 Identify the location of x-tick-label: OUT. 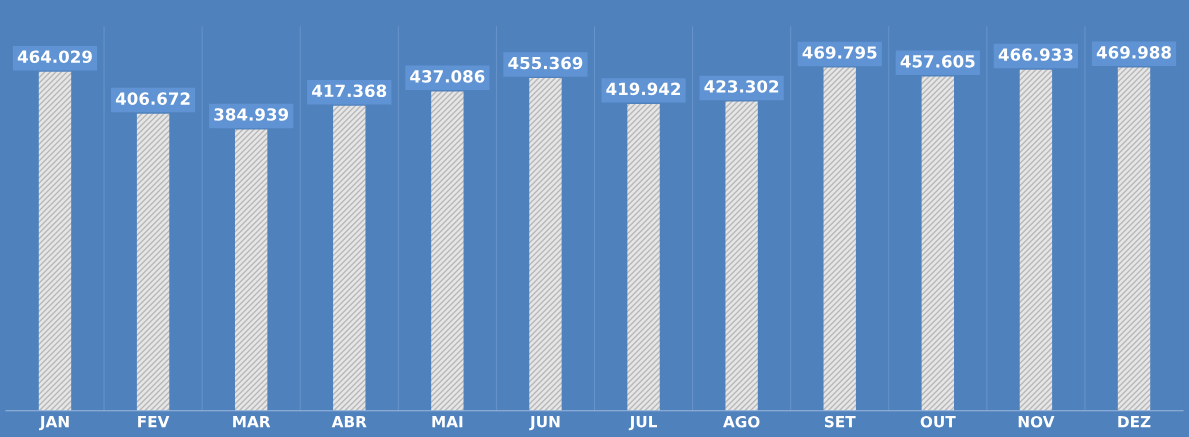
(938, 421).